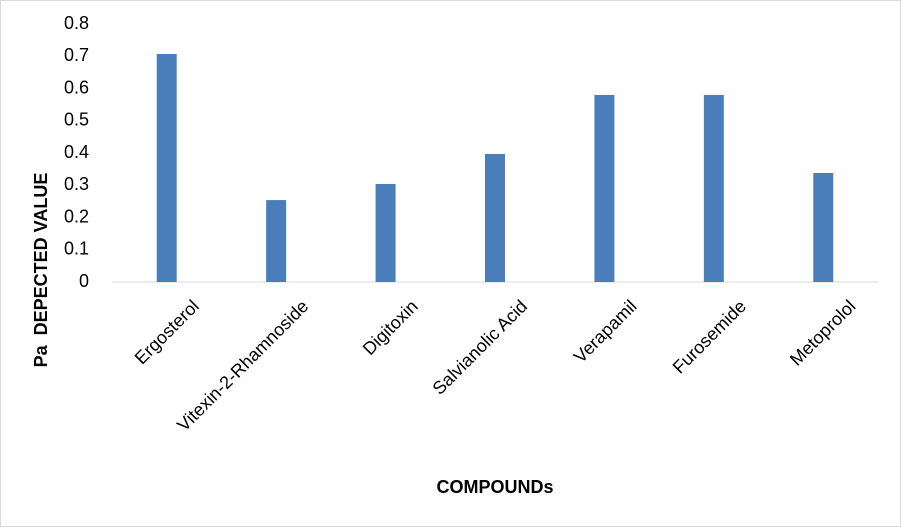 The width and height of the screenshot is (901, 527). I want to click on y-tick-label: 0.5, so click(76, 120).